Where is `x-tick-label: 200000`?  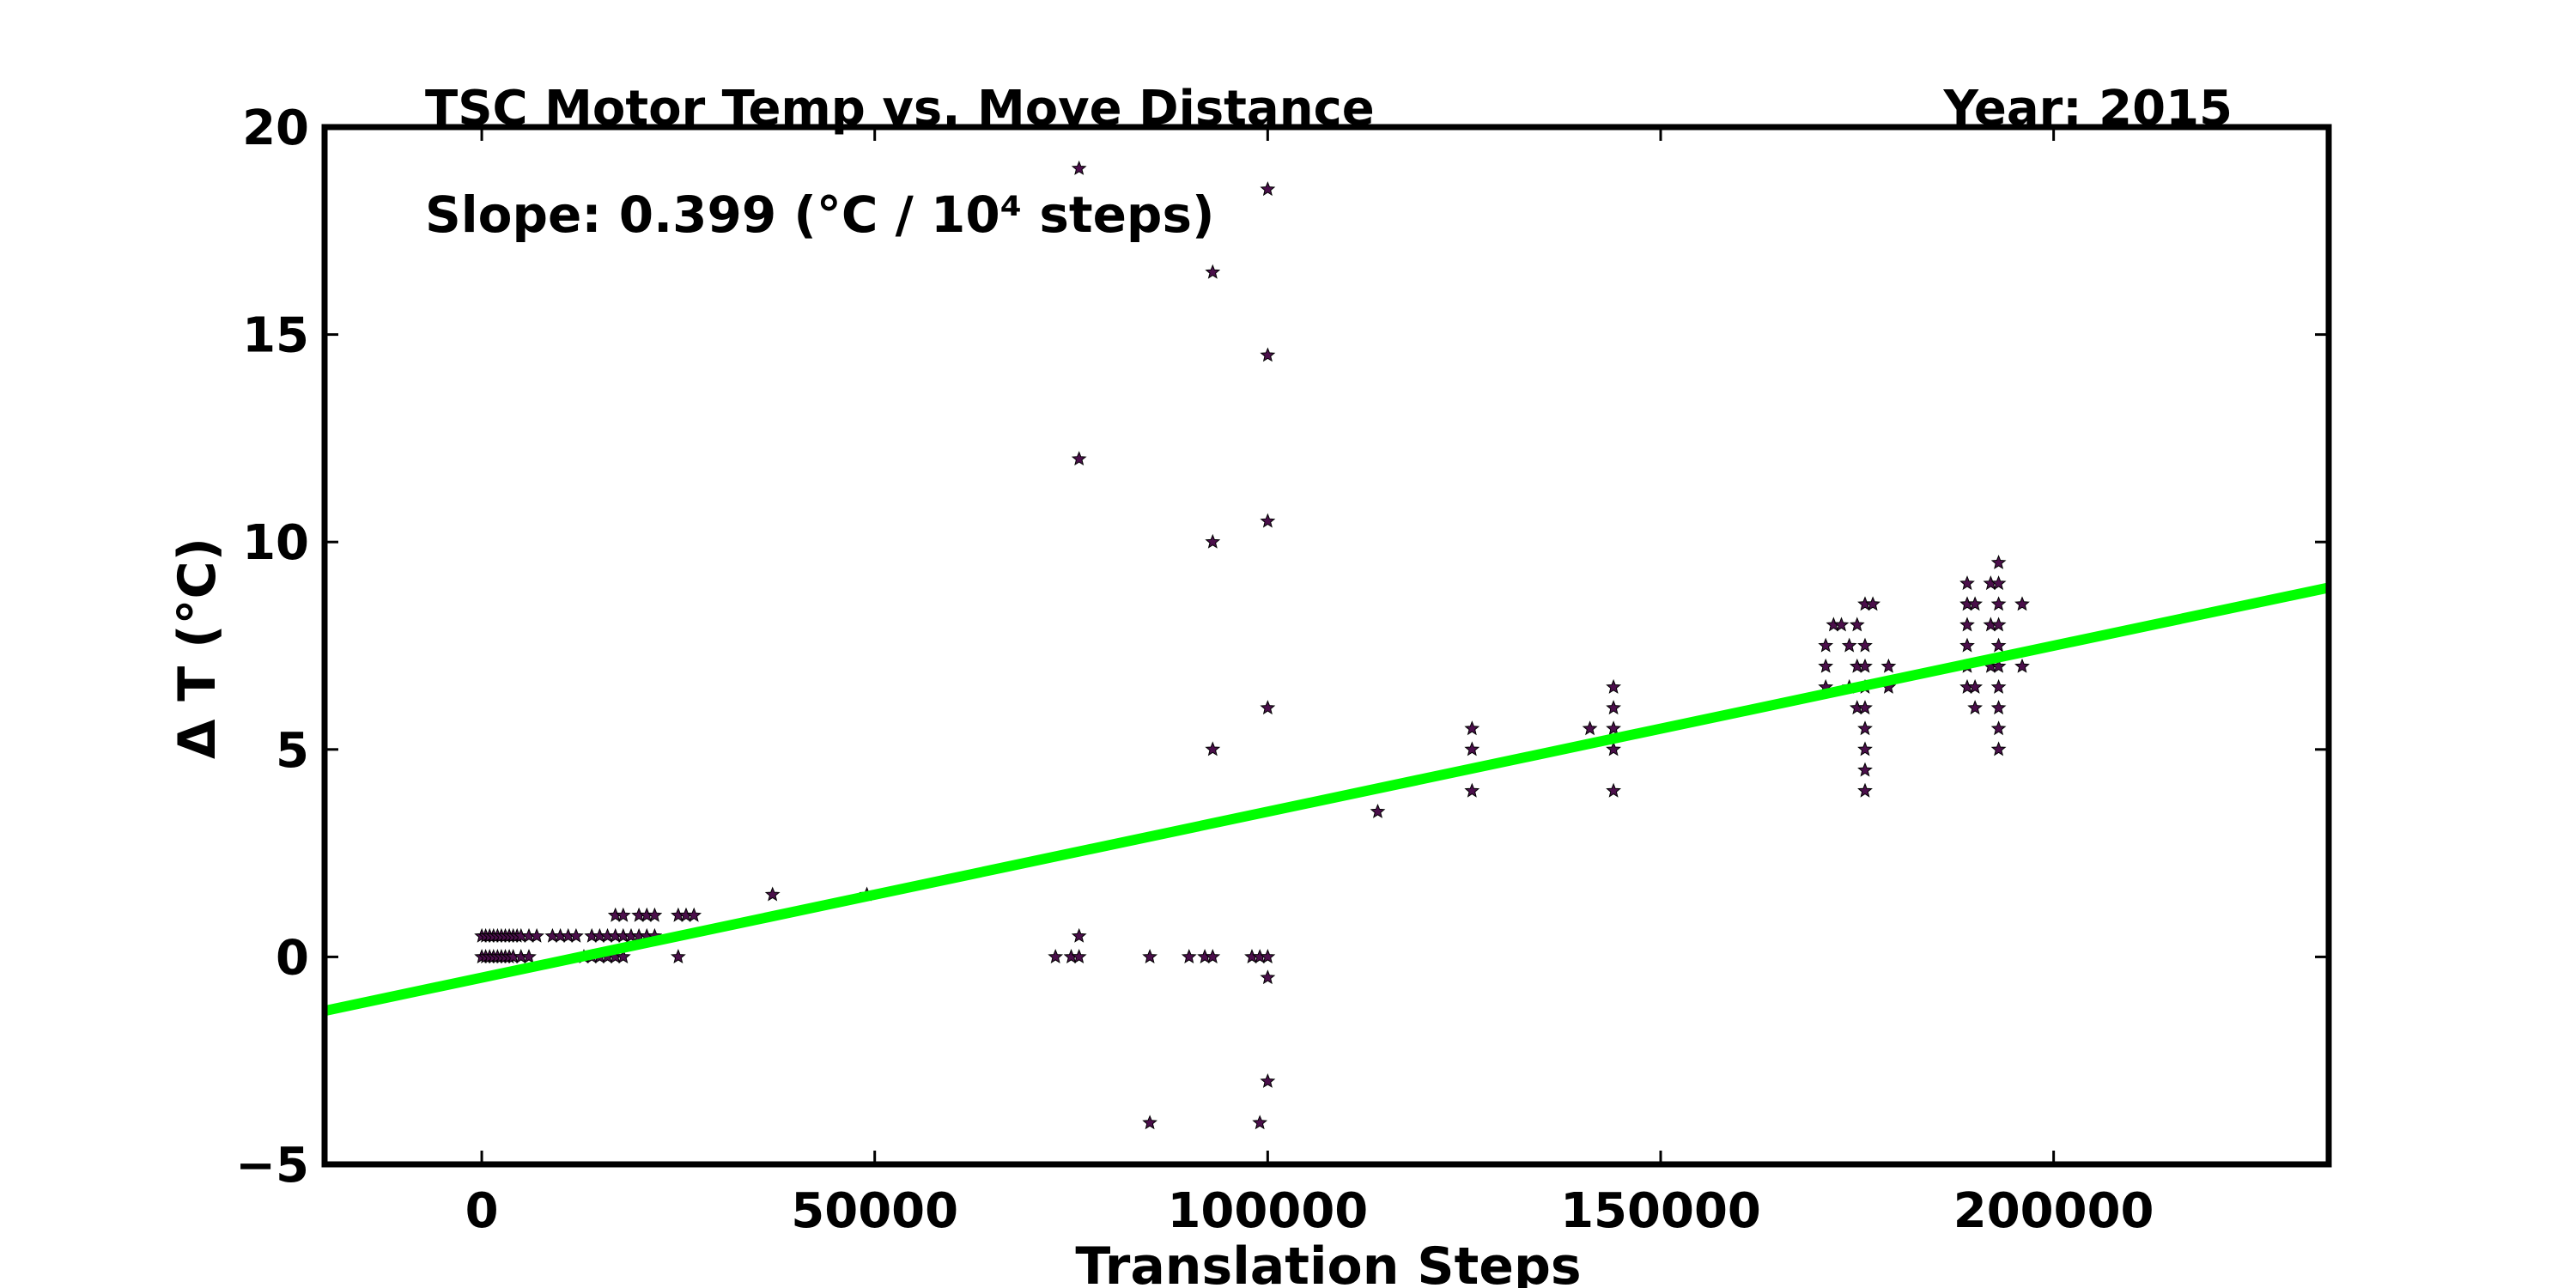
x-tick-label: 200000 is located at coordinates (2053, 1211).